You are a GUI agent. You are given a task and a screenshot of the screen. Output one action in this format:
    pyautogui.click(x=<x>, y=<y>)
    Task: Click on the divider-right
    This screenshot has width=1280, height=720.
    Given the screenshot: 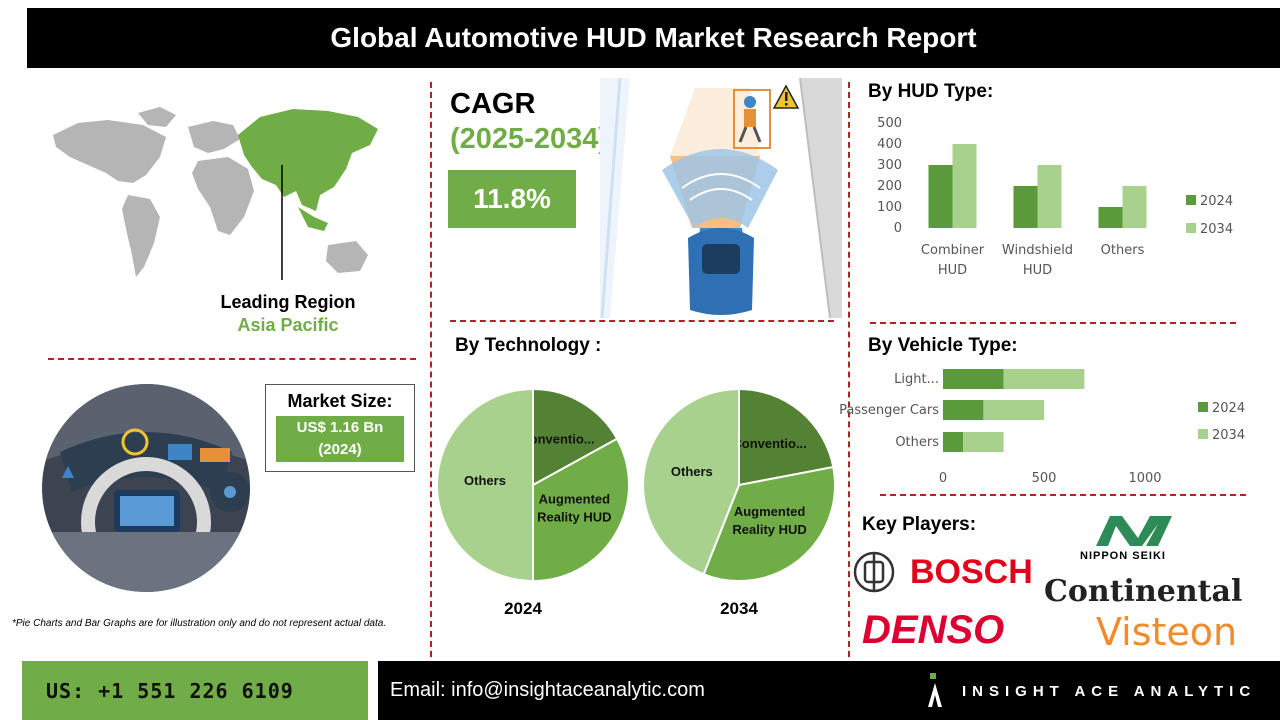 What is the action you would take?
    pyautogui.click(x=849, y=369)
    